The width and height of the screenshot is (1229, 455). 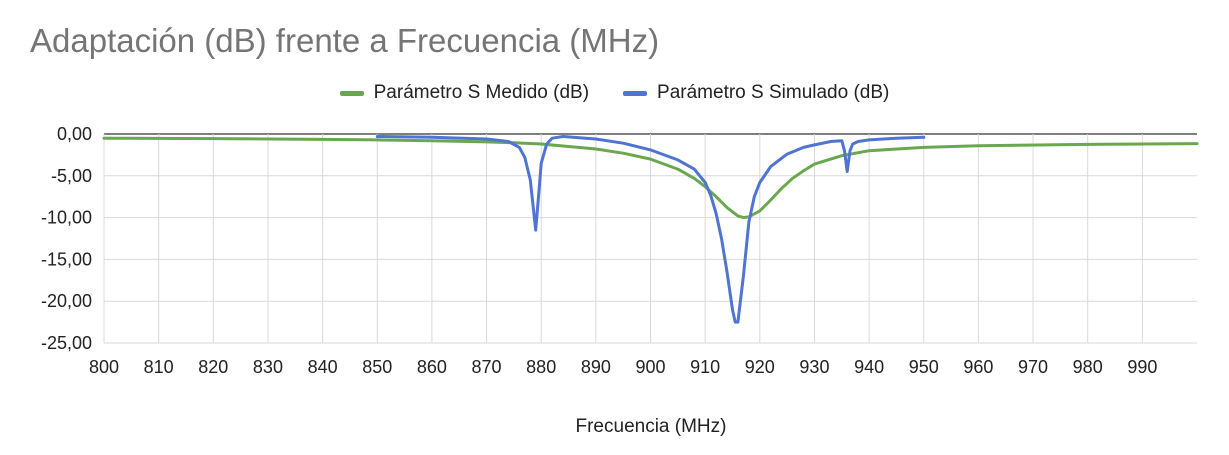 What do you see at coordinates (705, 367) in the screenshot?
I see `x-tick-label: 910` at bounding box center [705, 367].